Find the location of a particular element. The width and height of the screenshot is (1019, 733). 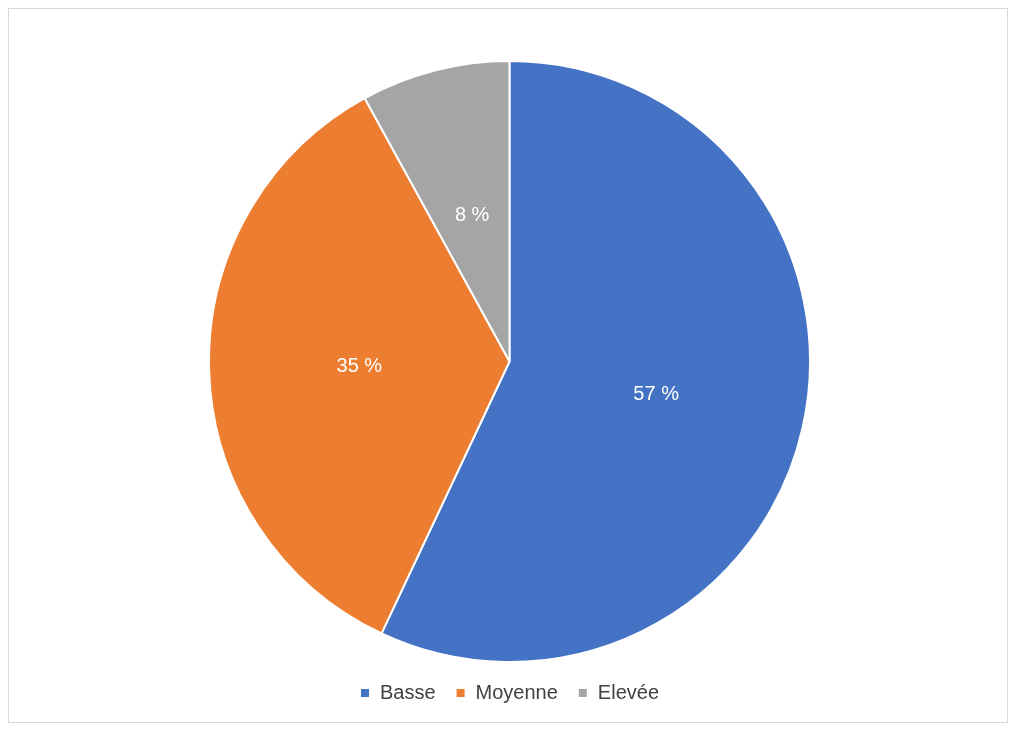

legend-label: Basse is located at coordinates (407, 691).